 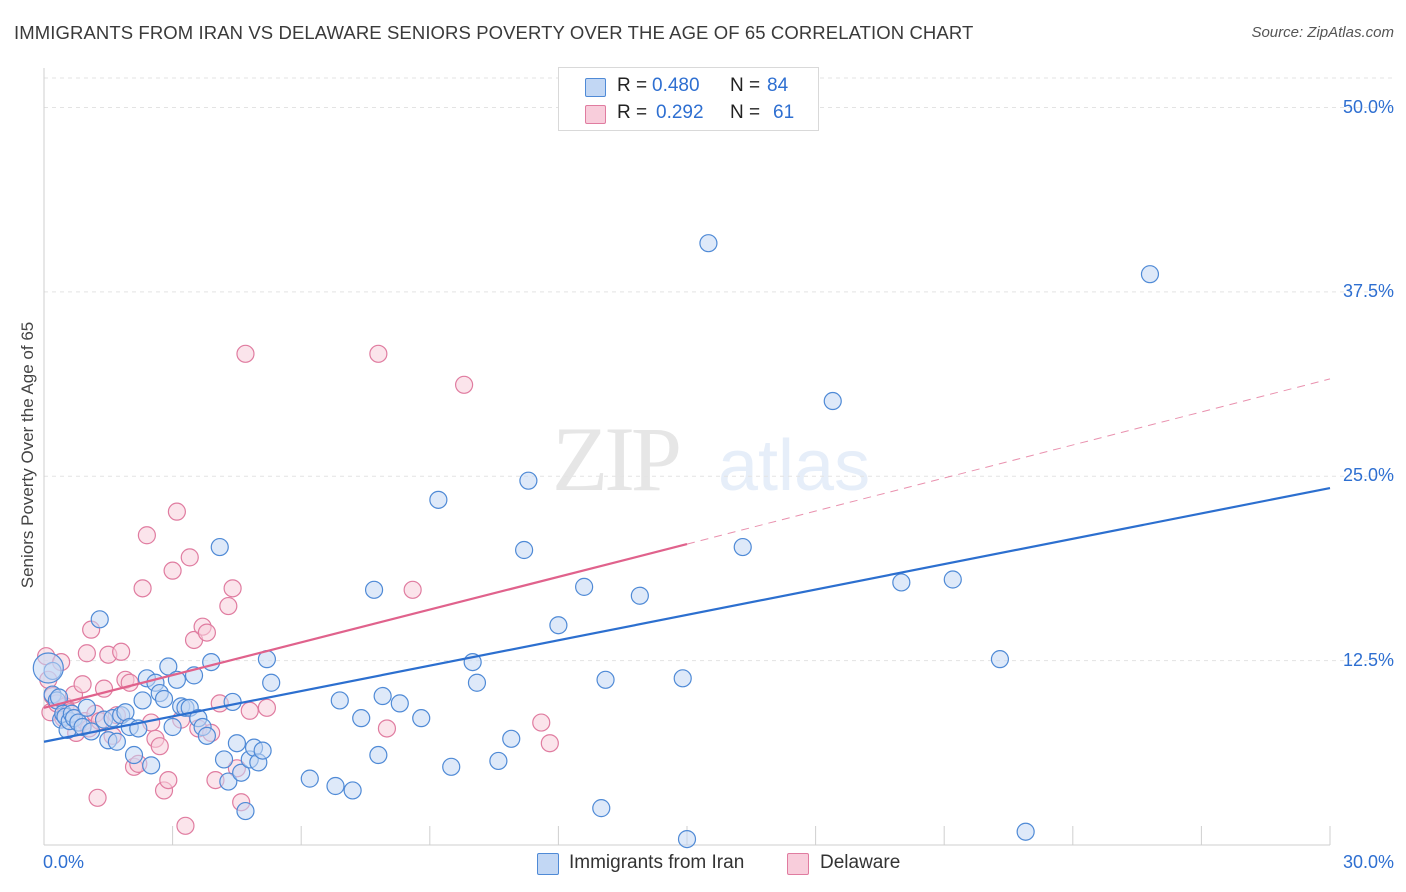 I want to click on legend-r-value: 0.292, so click(x=680, y=112).